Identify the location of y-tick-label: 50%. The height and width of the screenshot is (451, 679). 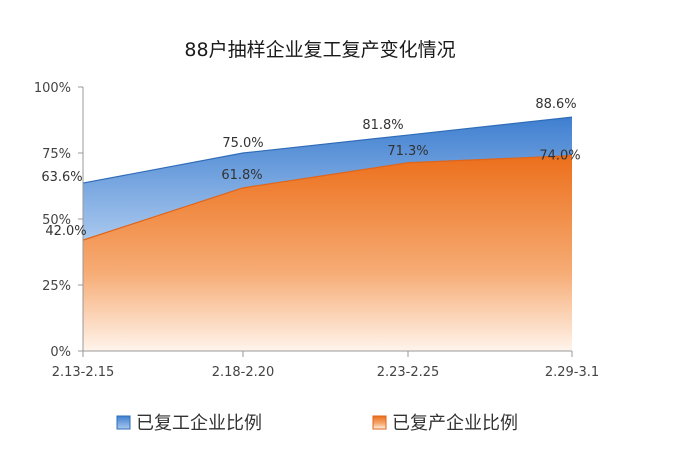
(56, 220).